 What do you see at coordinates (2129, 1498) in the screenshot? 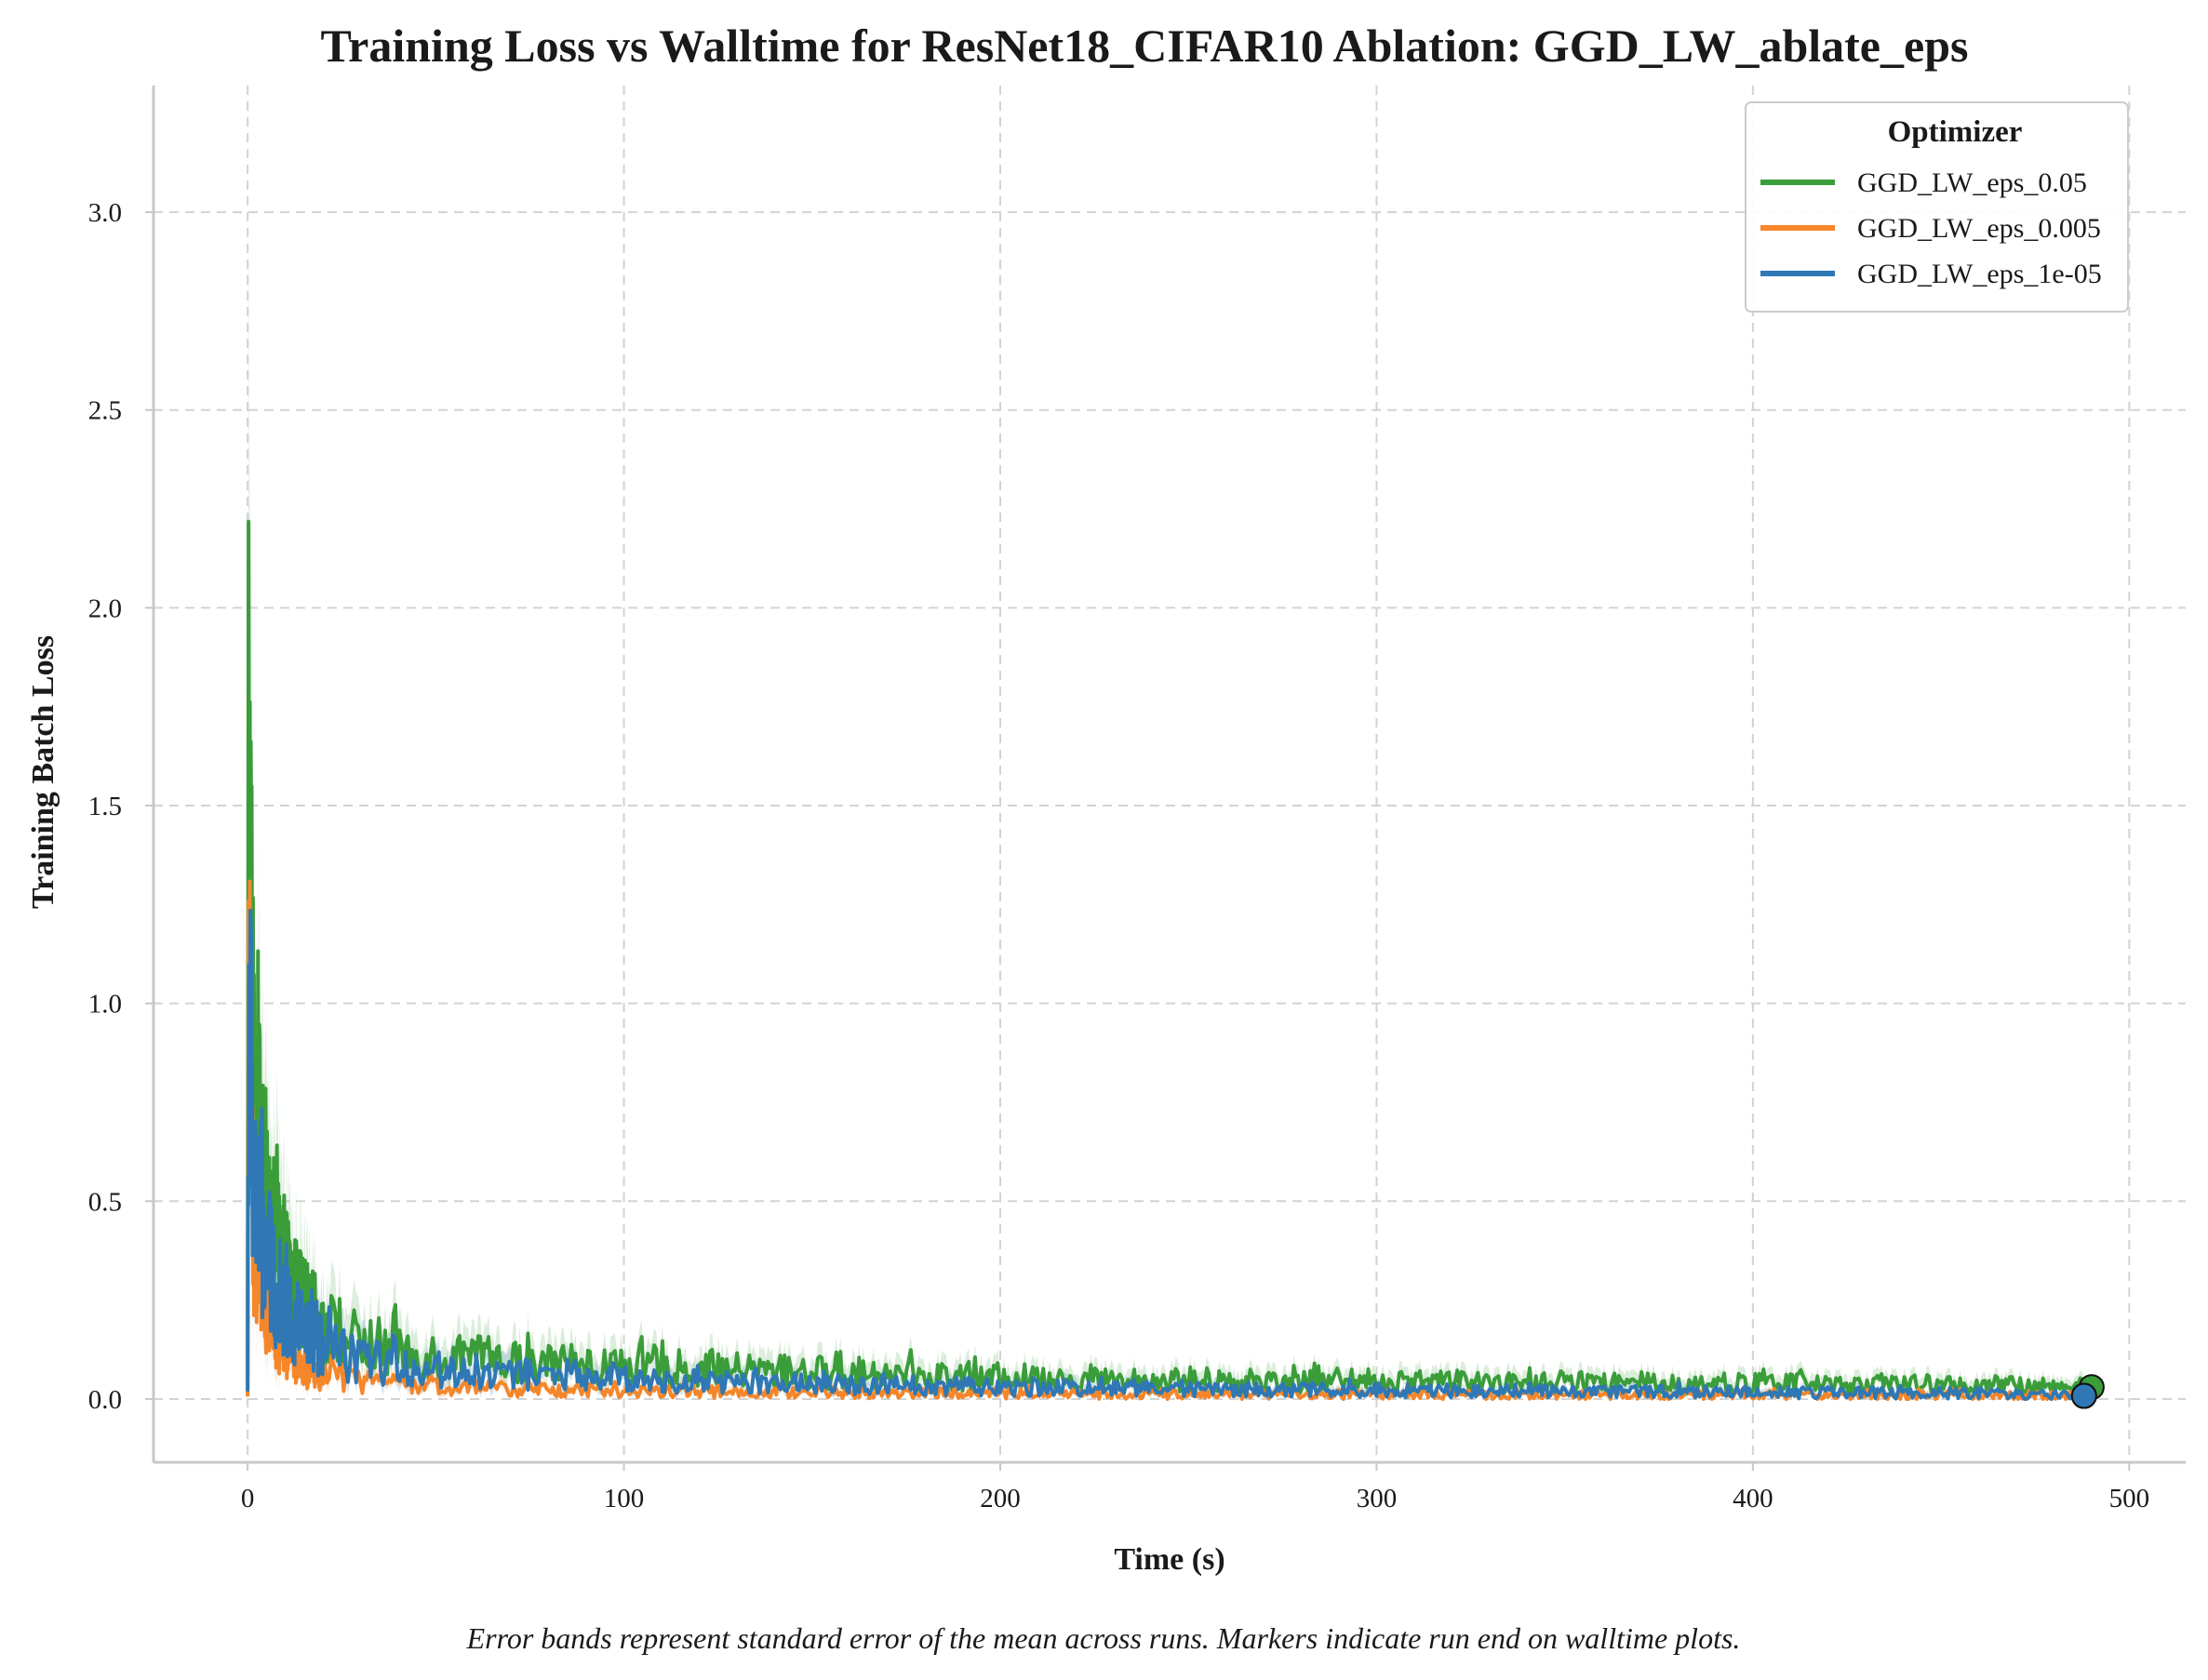
I see `x-tick-label: 500` at bounding box center [2129, 1498].